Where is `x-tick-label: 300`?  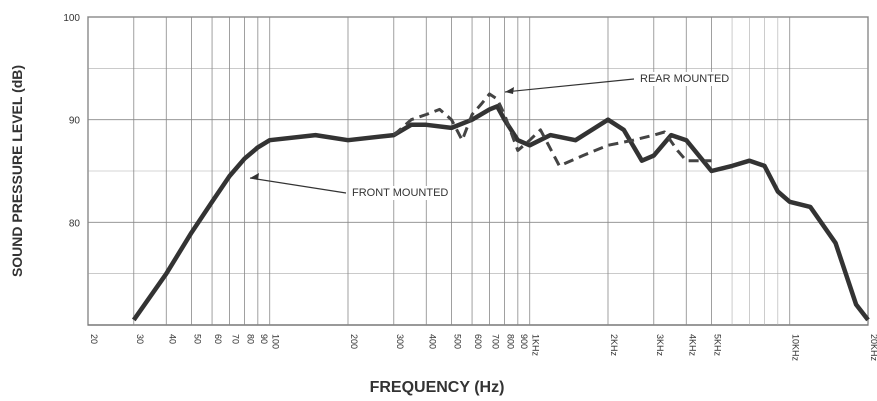 x-tick-label: 300 is located at coordinates (400, 341).